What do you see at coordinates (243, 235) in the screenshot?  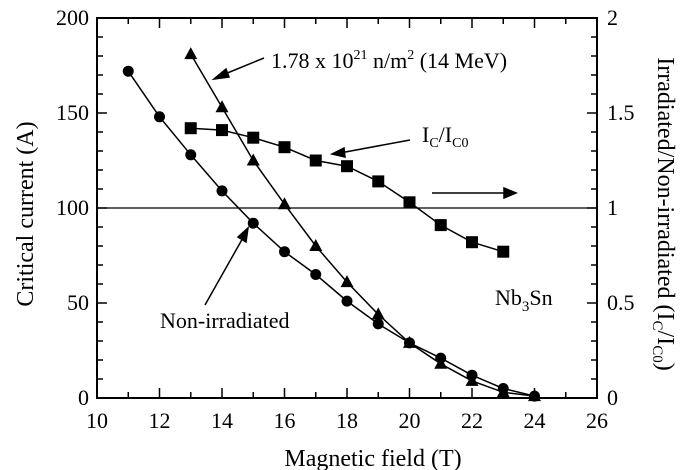 I see `non-irradiated-arrowhead` at bounding box center [243, 235].